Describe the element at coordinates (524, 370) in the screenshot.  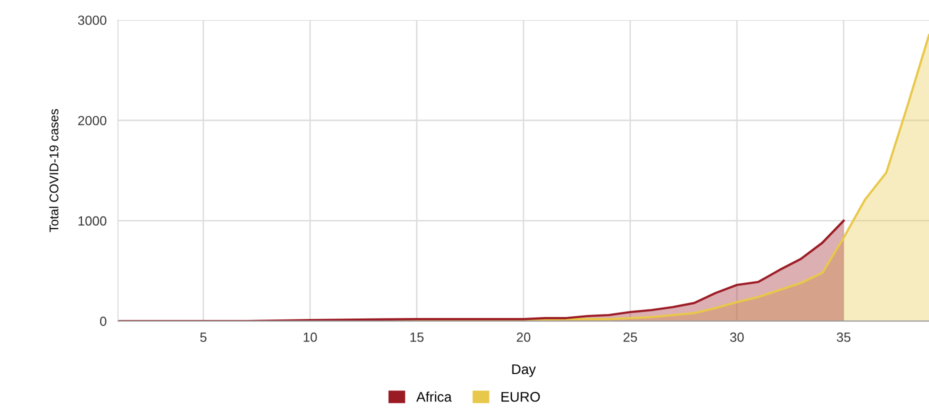
I see `x-axis-title: Day` at that location.